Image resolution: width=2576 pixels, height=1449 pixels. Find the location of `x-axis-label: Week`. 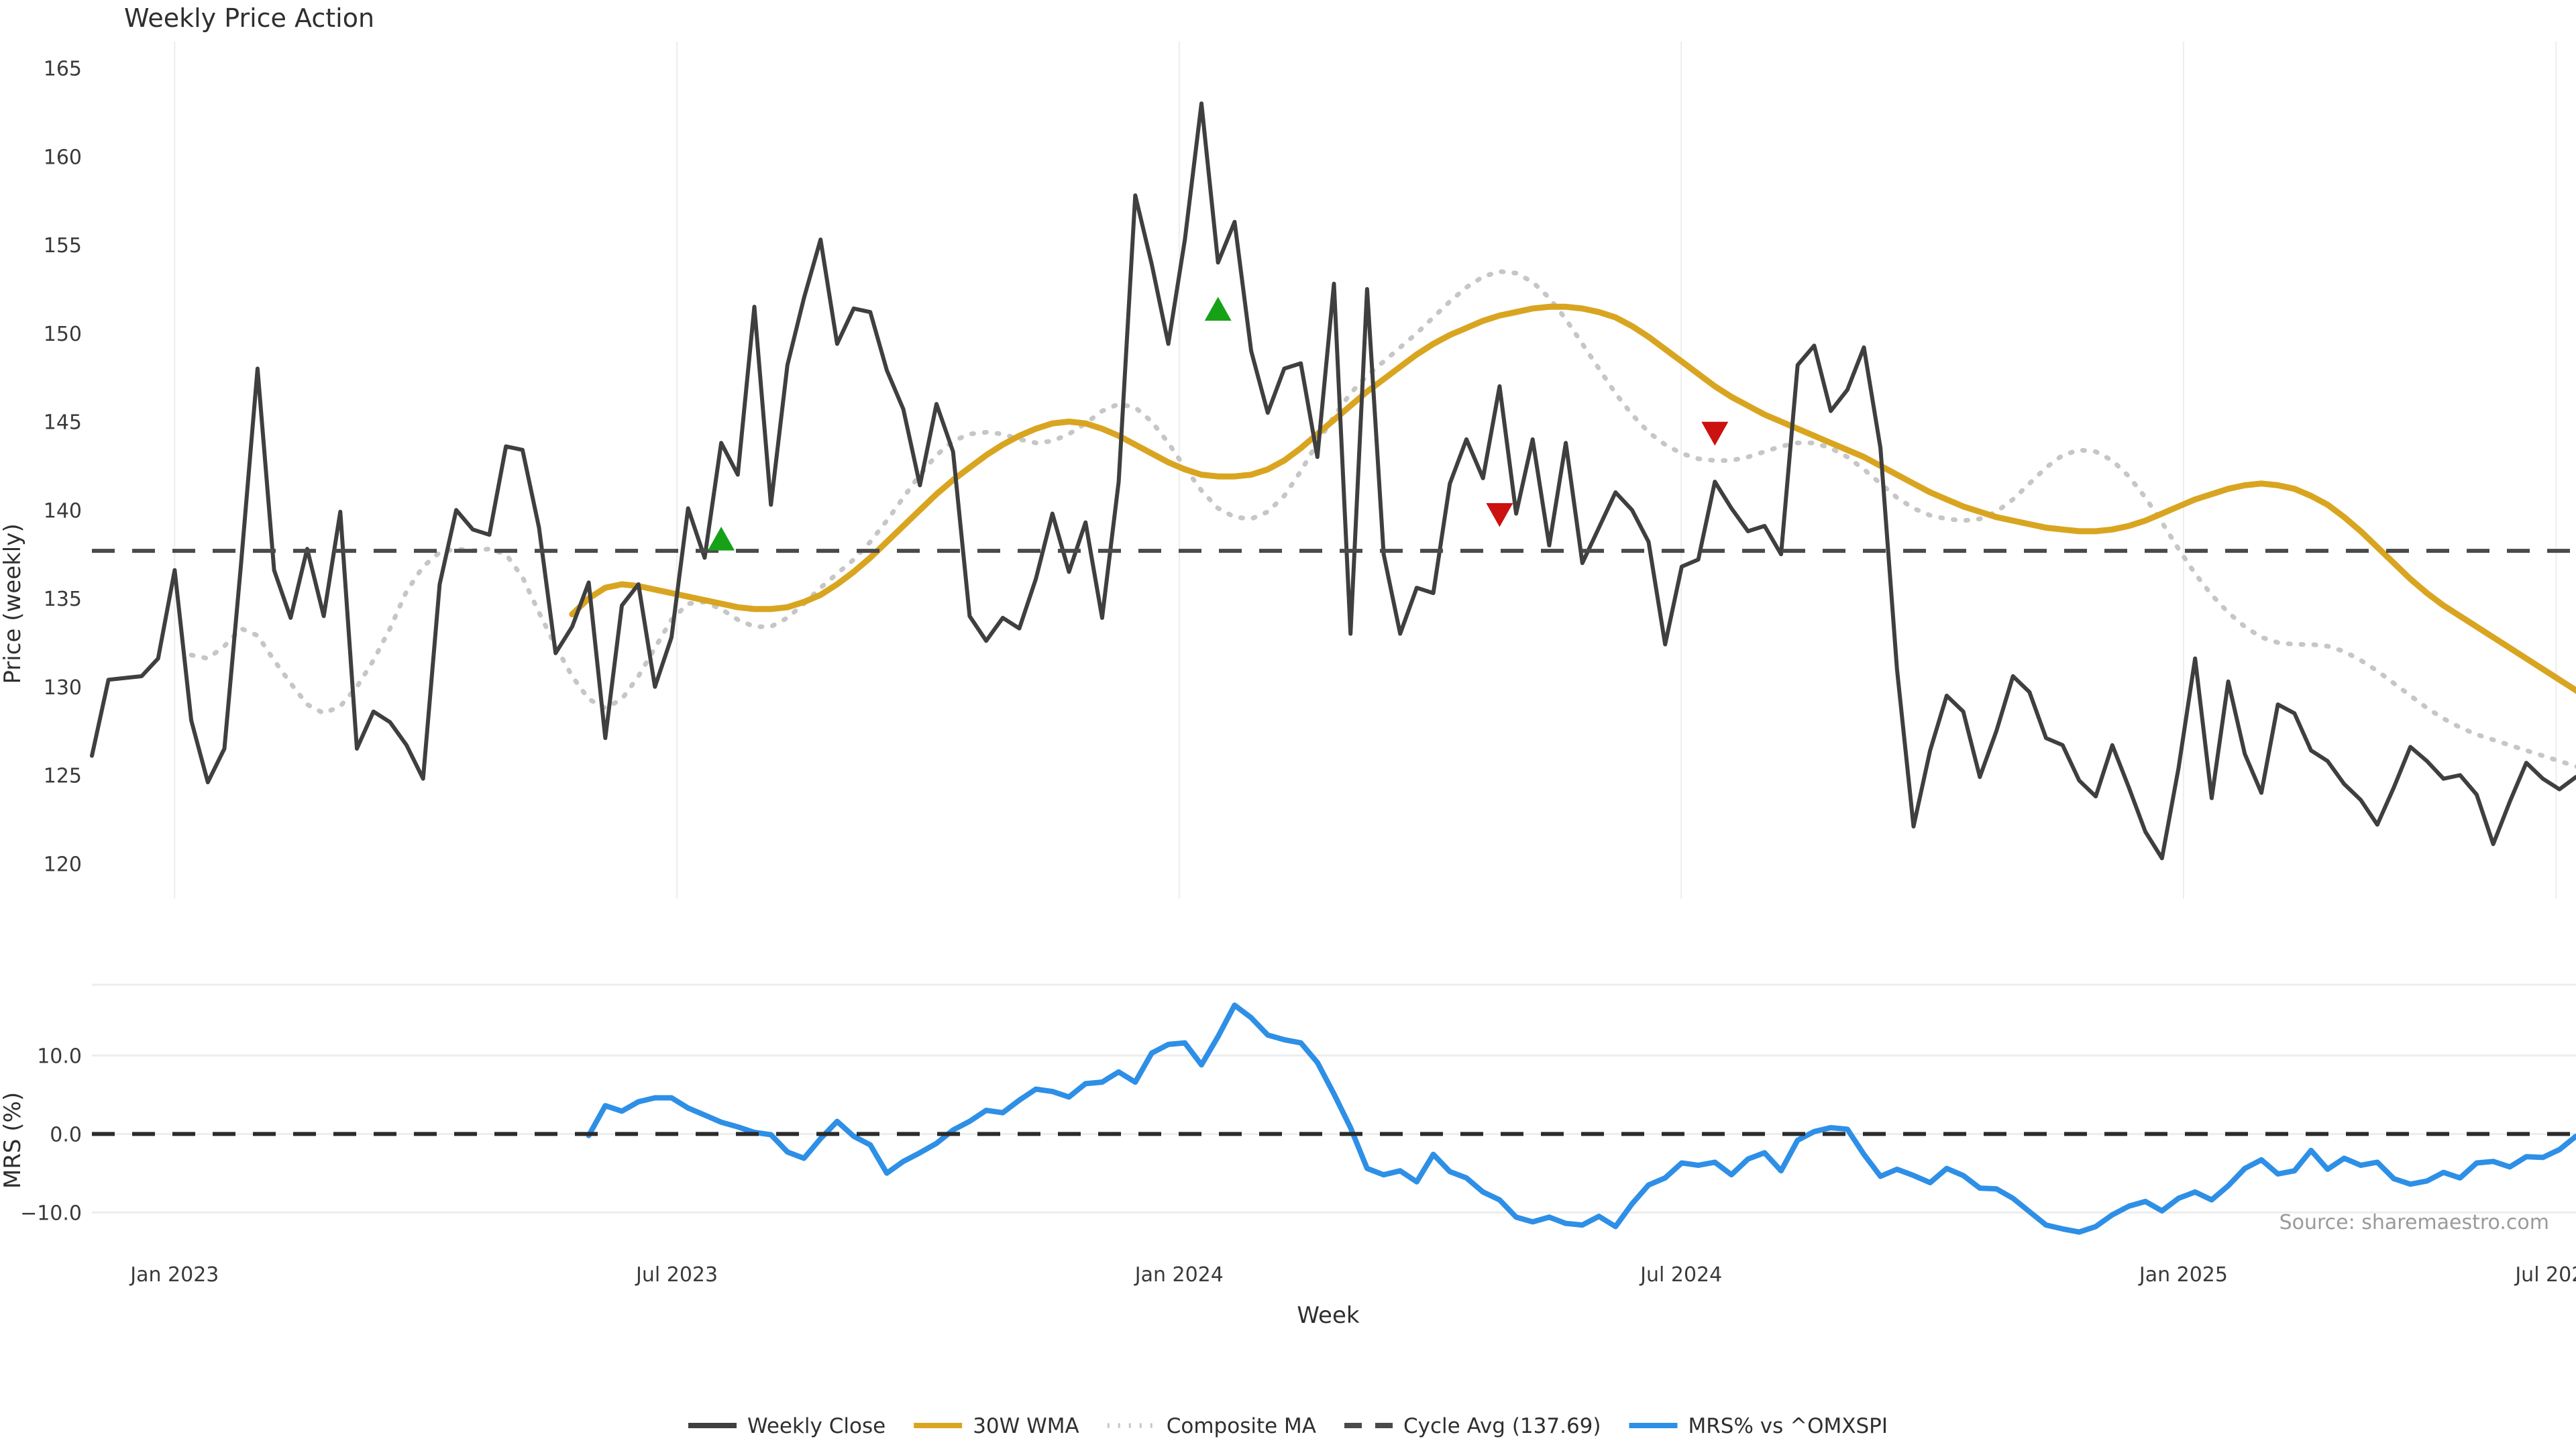

x-axis-label: Week is located at coordinates (1328, 1315).